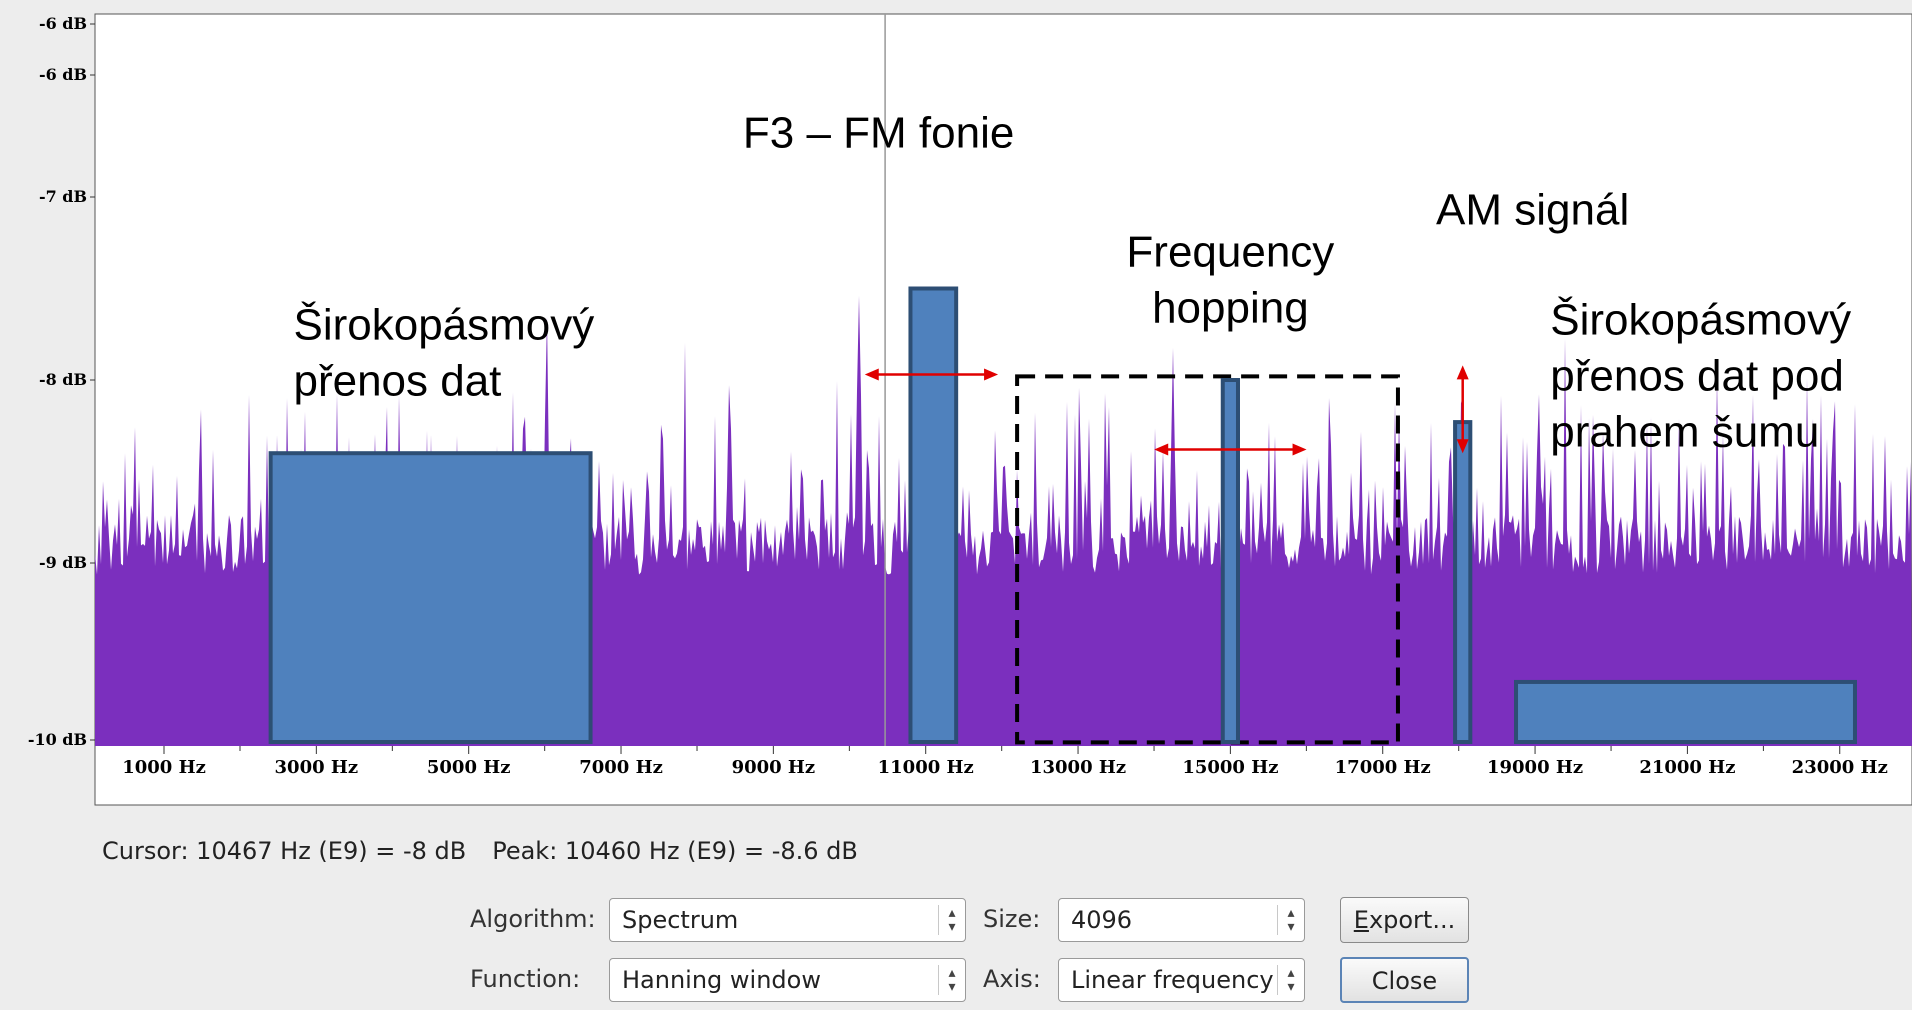 This screenshot has width=1912, height=1010. I want to click on arrow-head-down, so click(1462, 446).